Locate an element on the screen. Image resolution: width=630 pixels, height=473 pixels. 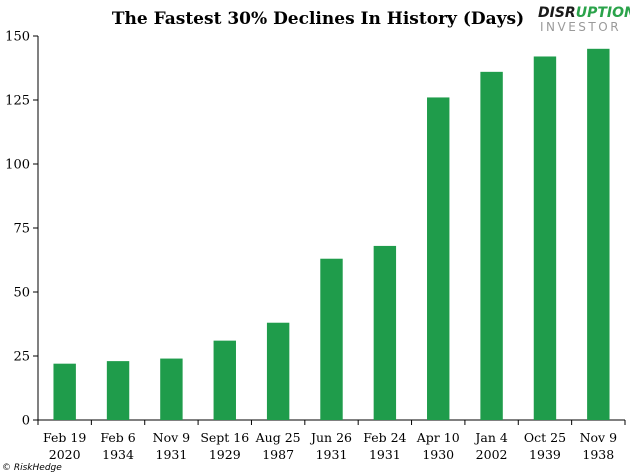
logo-subtitle: INVESTOR is located at coordinates (580, 27).